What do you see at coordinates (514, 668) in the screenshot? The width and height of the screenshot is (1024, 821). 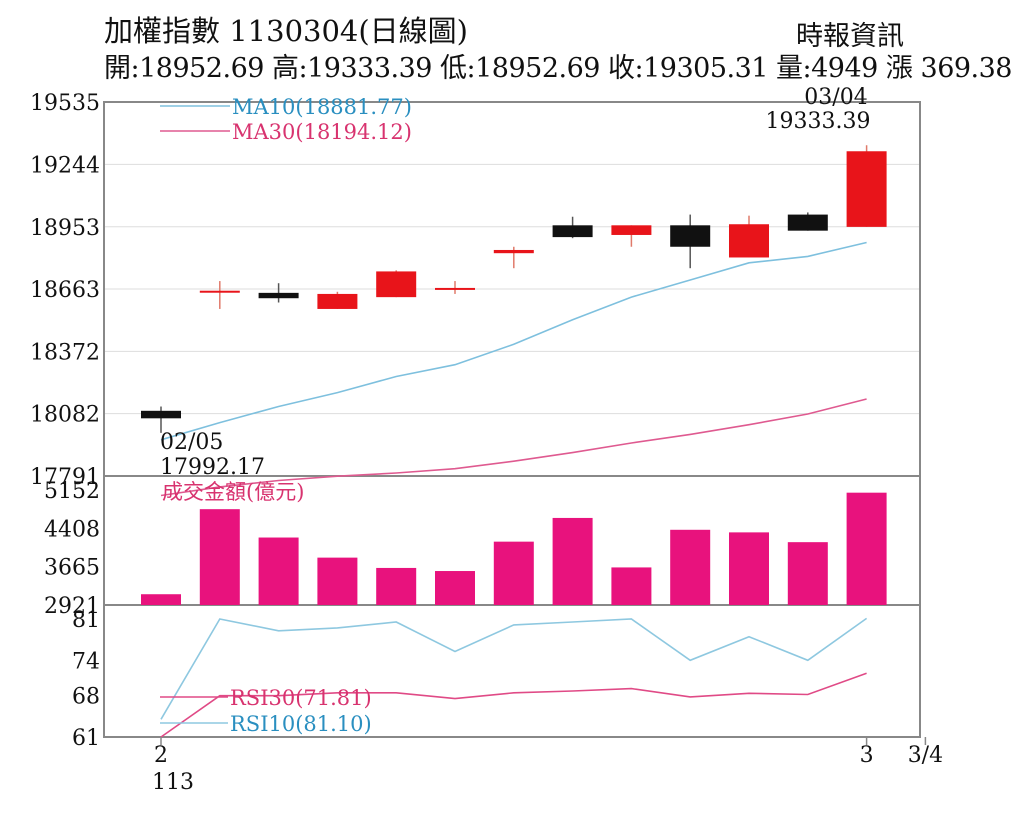 I see `rsi10-line` at bounding box center [514, 668].